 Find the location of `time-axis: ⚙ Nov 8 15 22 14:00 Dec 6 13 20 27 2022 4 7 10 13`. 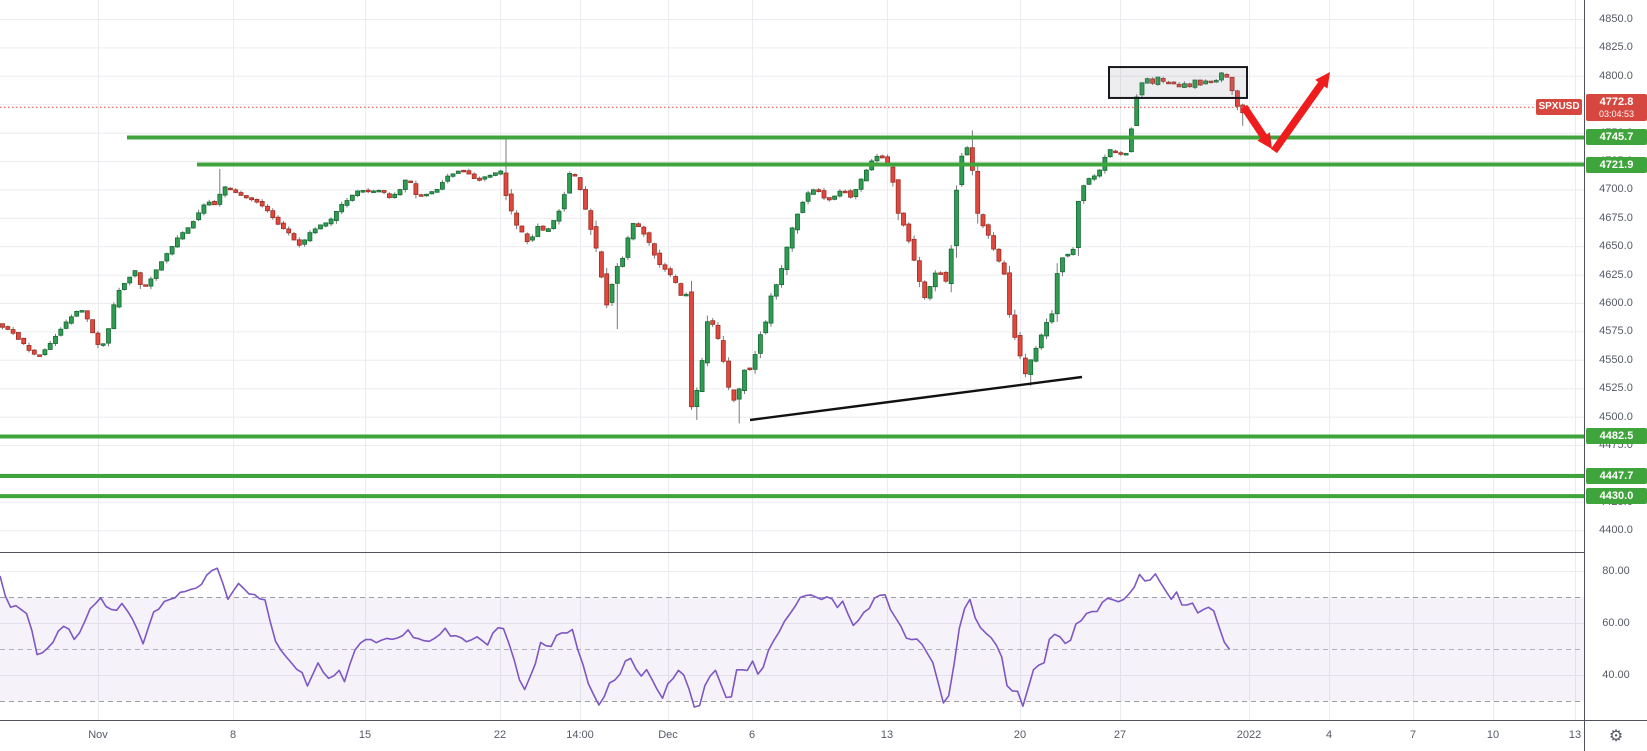

time-axis: ⚙ Nov 8 15 22 14:00 Dec 6 13 20 27 2022 4 7 10 13 is located at coordinates (823, 735).